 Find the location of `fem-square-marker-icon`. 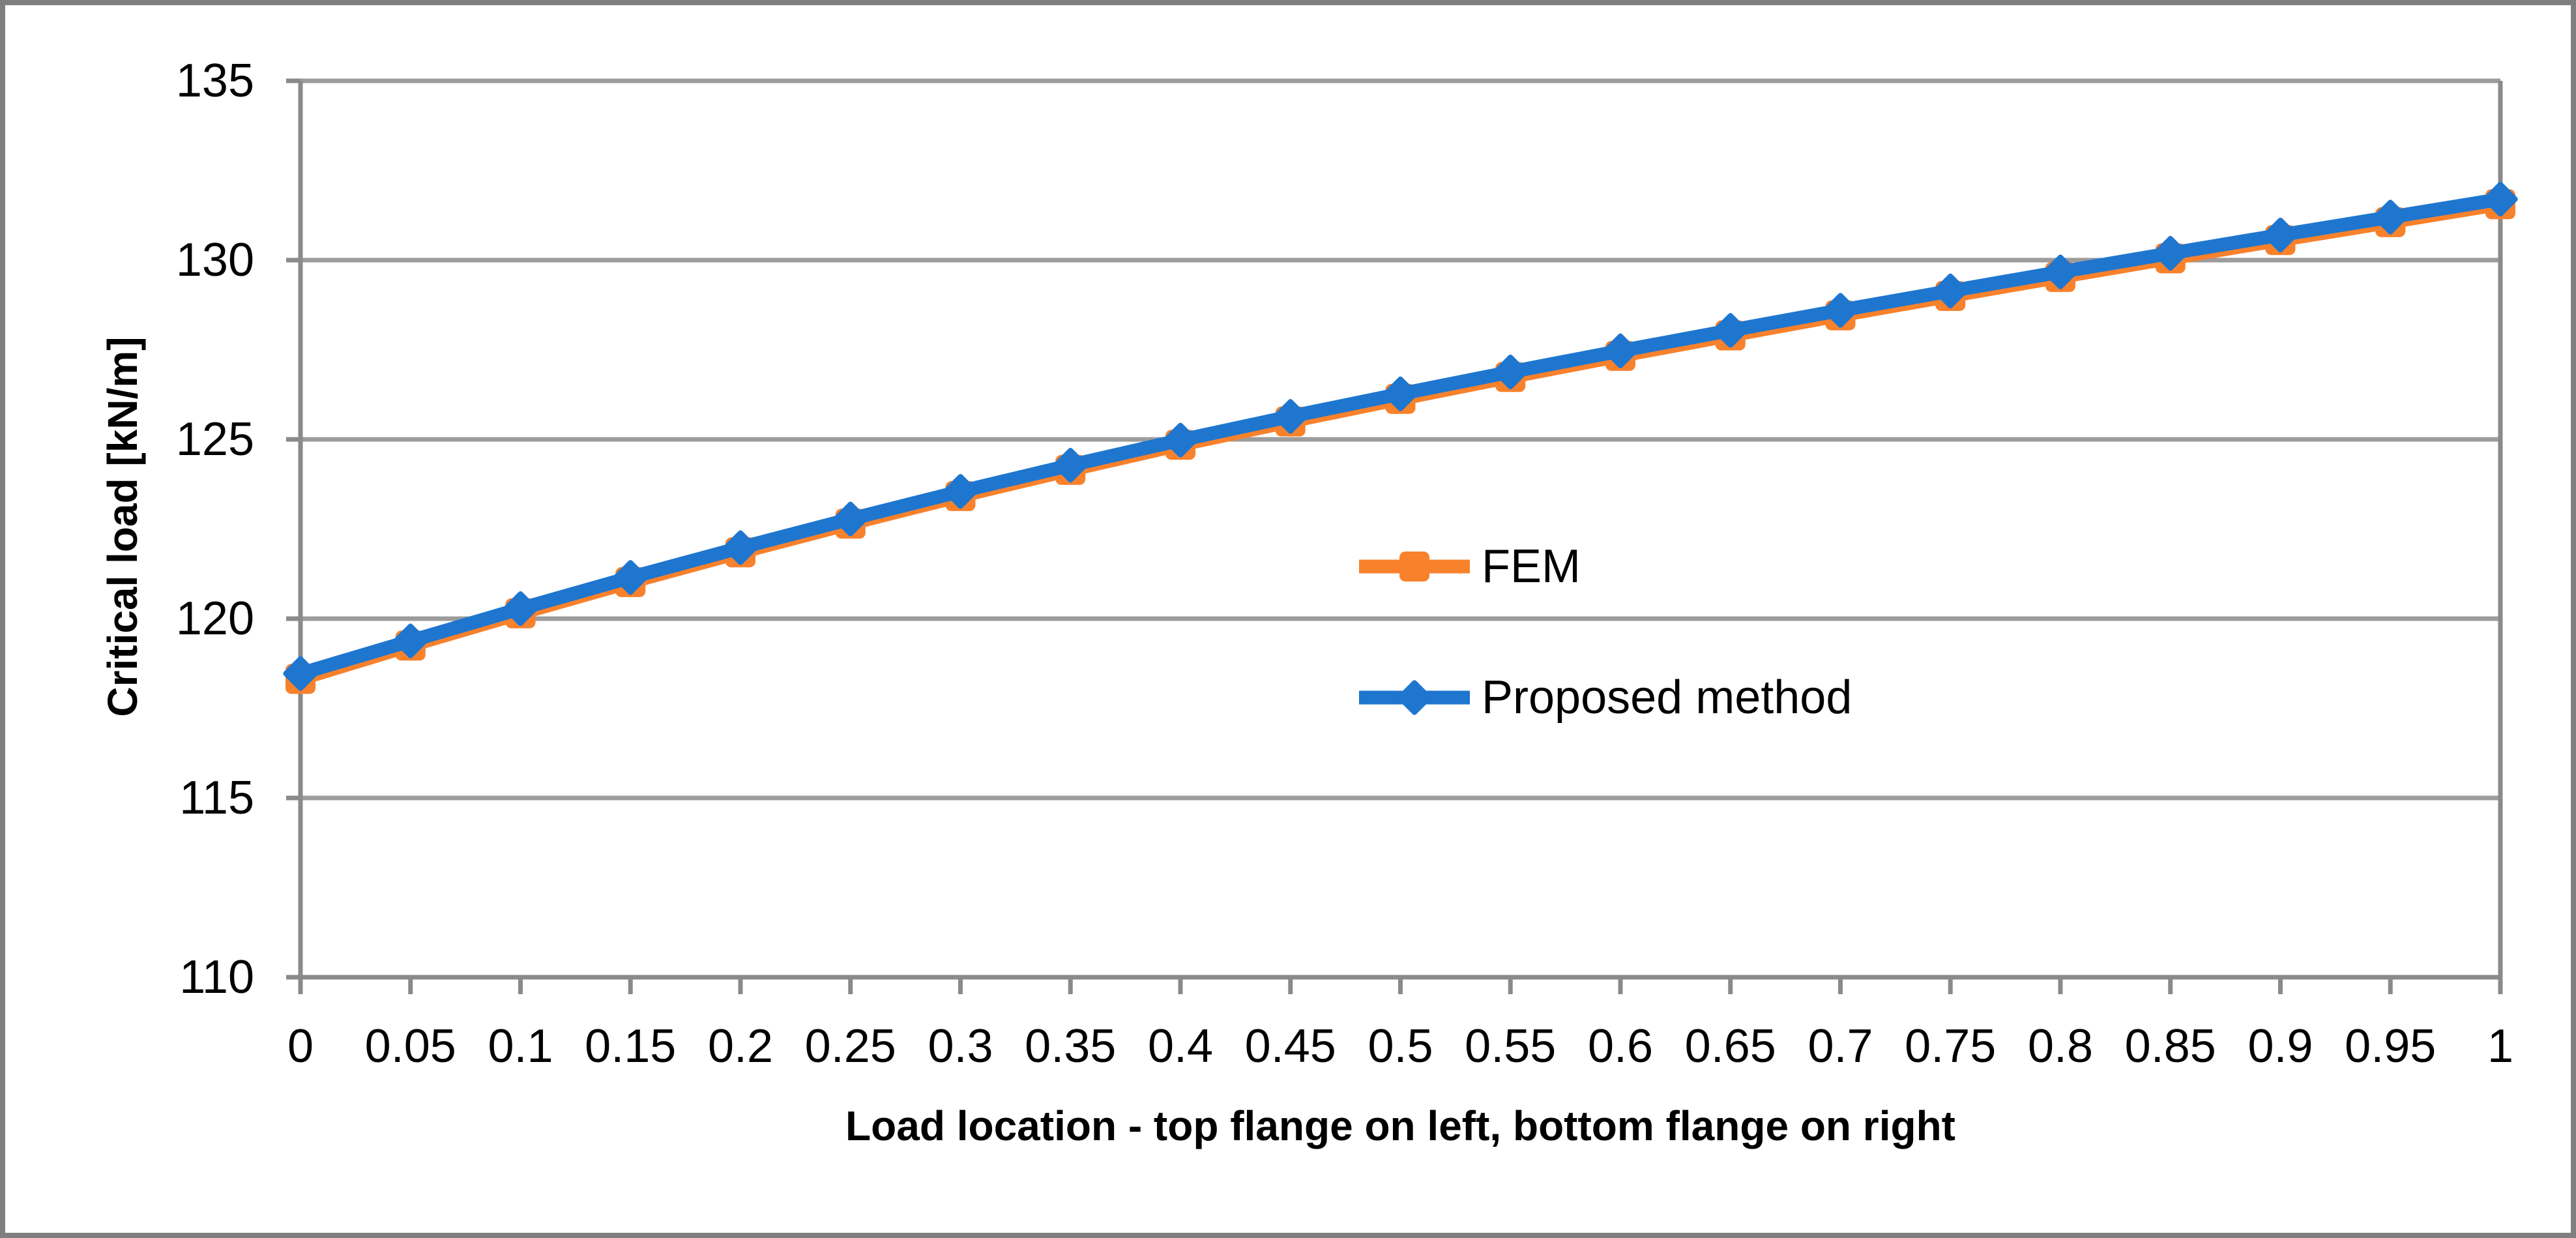

fem-square-marker-icon is located at coordinates (1414, 567).